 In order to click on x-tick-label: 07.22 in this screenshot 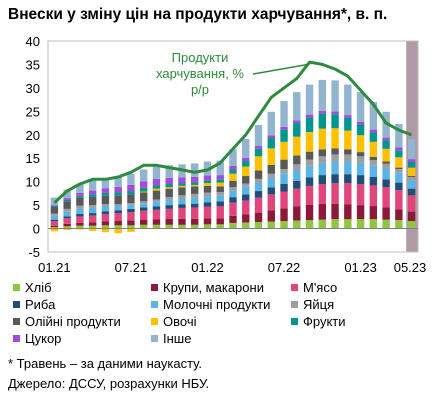, I will do `click(284, 267)`.